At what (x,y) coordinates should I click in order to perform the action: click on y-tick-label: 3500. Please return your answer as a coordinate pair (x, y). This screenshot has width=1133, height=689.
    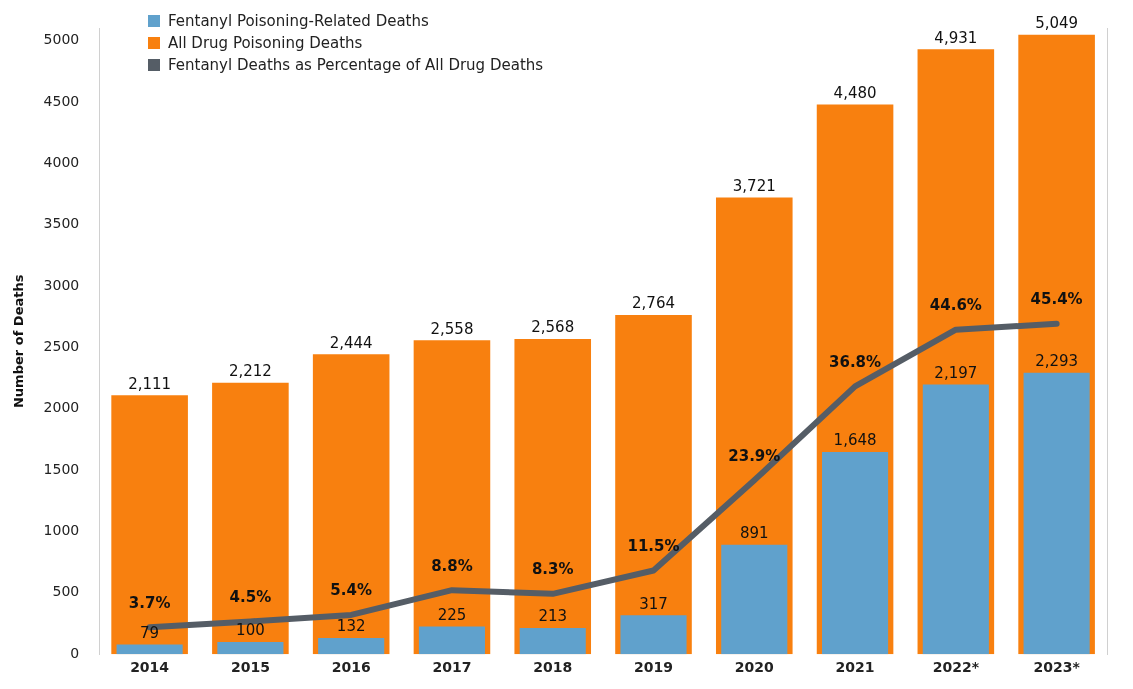
    Looking at the image, I should click on (61, 223).